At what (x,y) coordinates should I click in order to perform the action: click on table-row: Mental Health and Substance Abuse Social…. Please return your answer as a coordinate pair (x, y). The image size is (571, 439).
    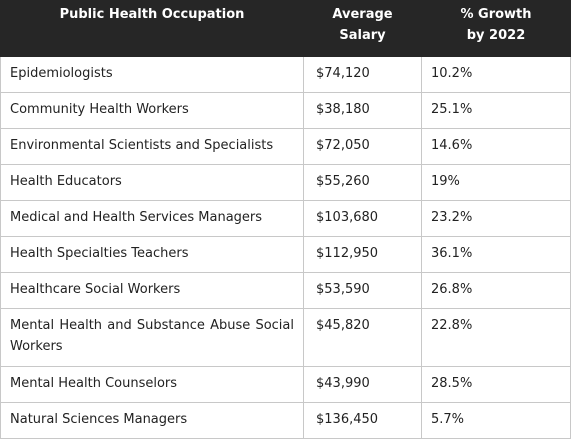
    Looking at the image, I should click on (285, 337).